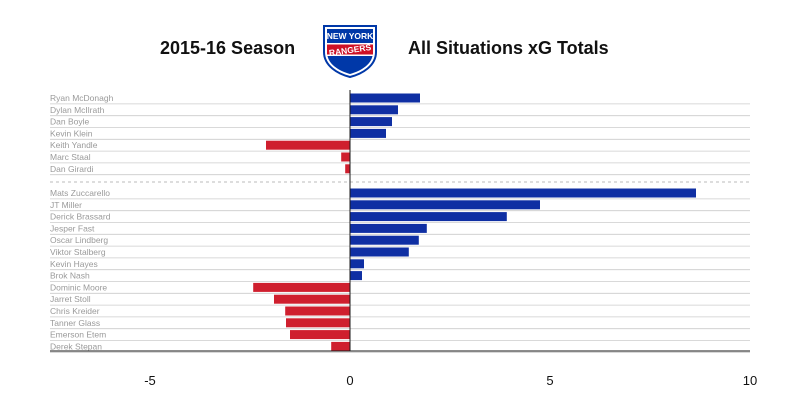 This screenshot has height=400, width=800. What do you see at coordinates (312, 299) in the screenshot?
I see `bar-jarret-stoll` at bounding box center [312, 299].